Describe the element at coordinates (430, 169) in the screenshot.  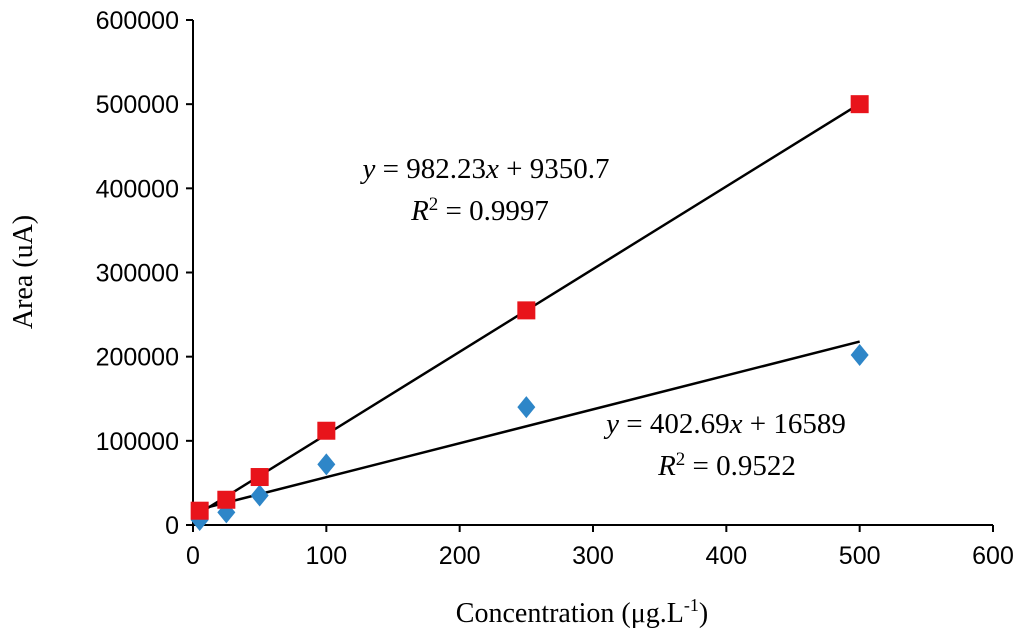
I see `red-eq-mid: = 982.23` at that location.